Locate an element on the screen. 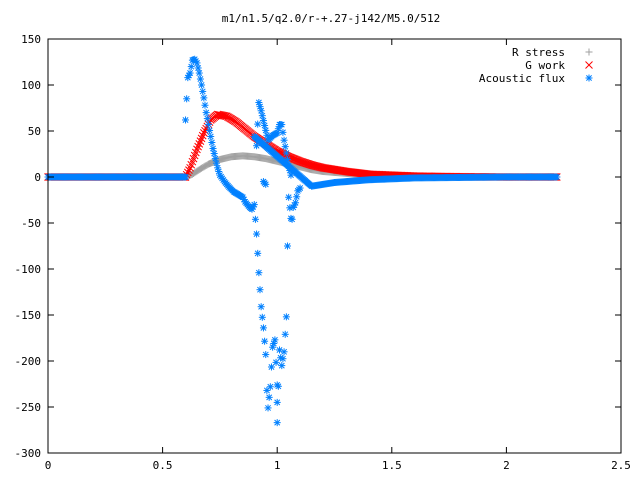 This screenshot has height=480, width=640. x-tick-label: 1.5 is located at coordinates (392, 465).